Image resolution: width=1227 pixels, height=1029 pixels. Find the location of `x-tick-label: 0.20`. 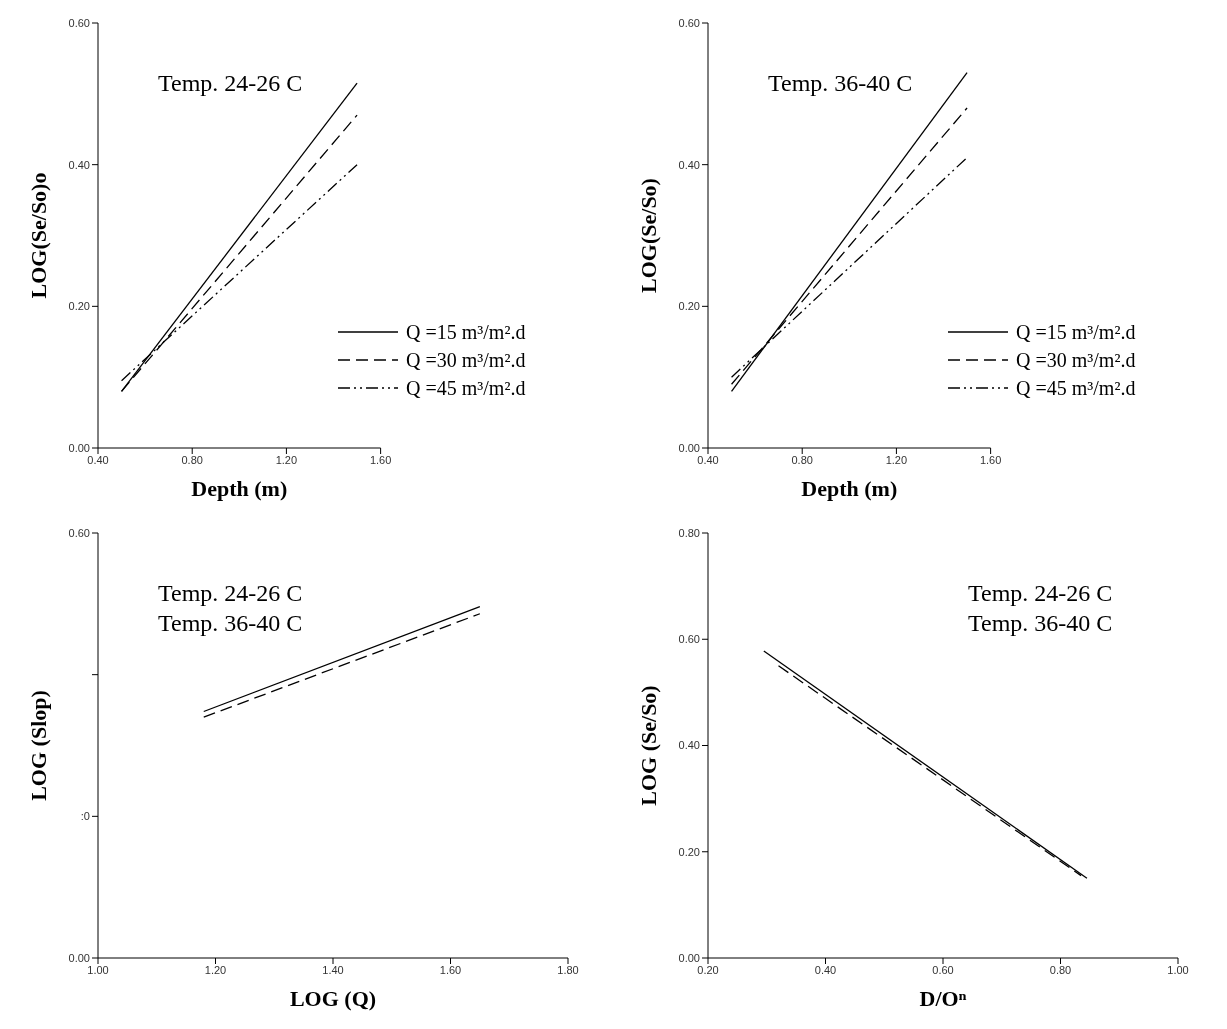

x-tick-label: 0.20 is located at coordinates (708, 969).